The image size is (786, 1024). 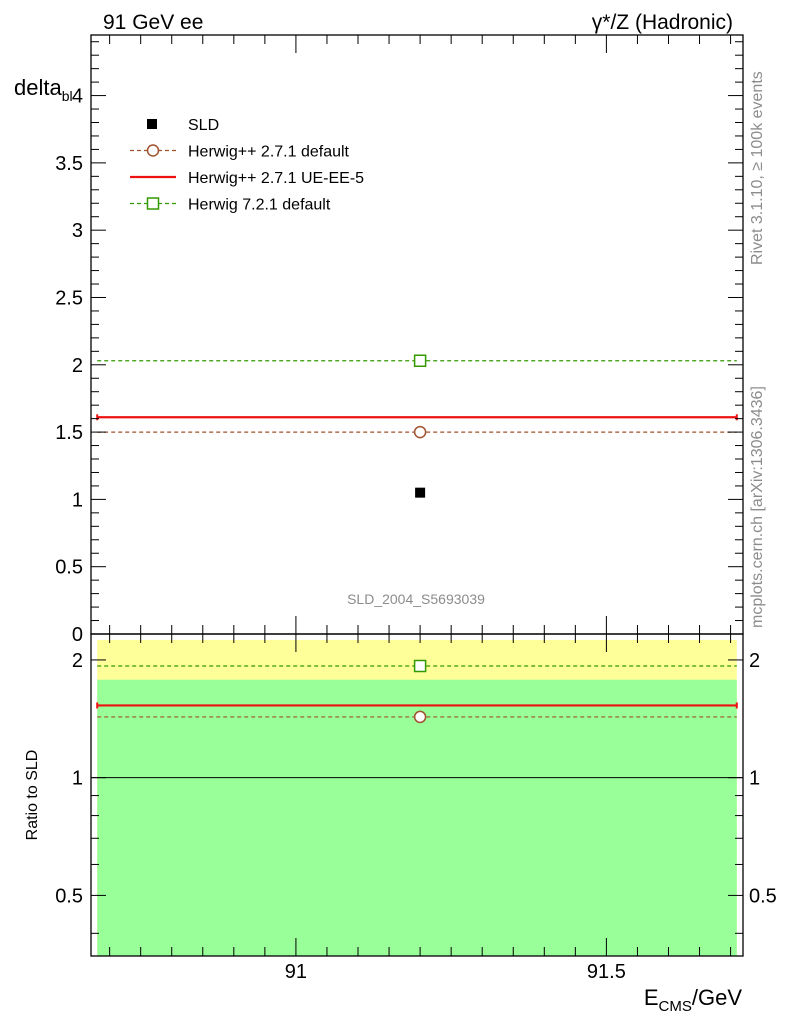 What do you see at coordinates (717, 997) in the screenshot?
I see `x-axis-label-unit: /GeV` at bounding box center [717, 997].